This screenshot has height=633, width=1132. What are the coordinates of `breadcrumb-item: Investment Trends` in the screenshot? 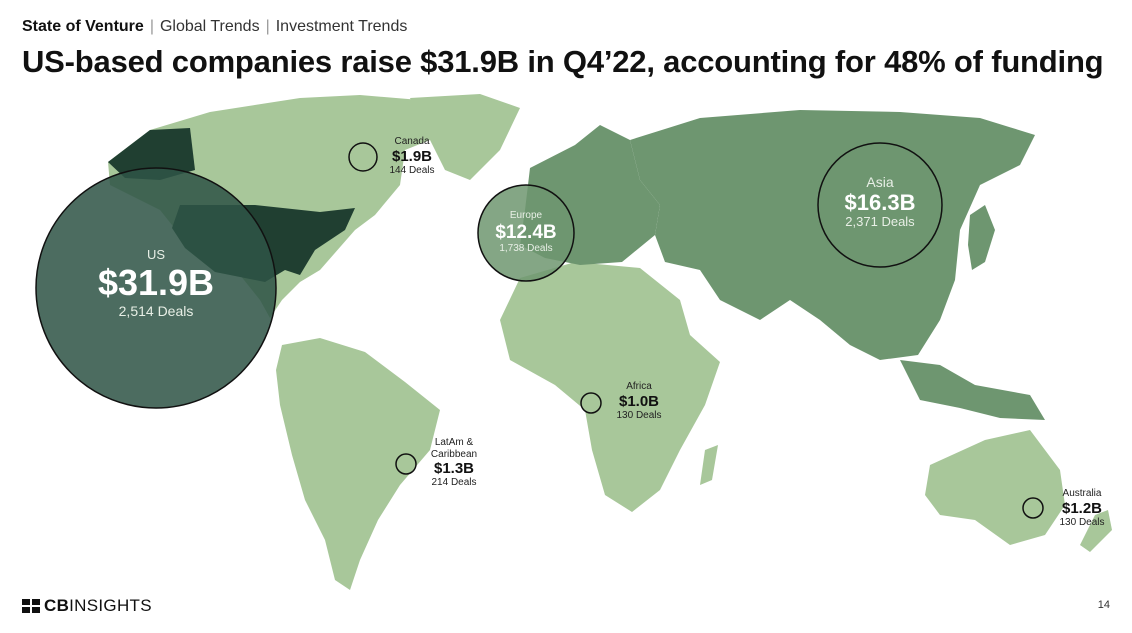 It's located at (341, 26).